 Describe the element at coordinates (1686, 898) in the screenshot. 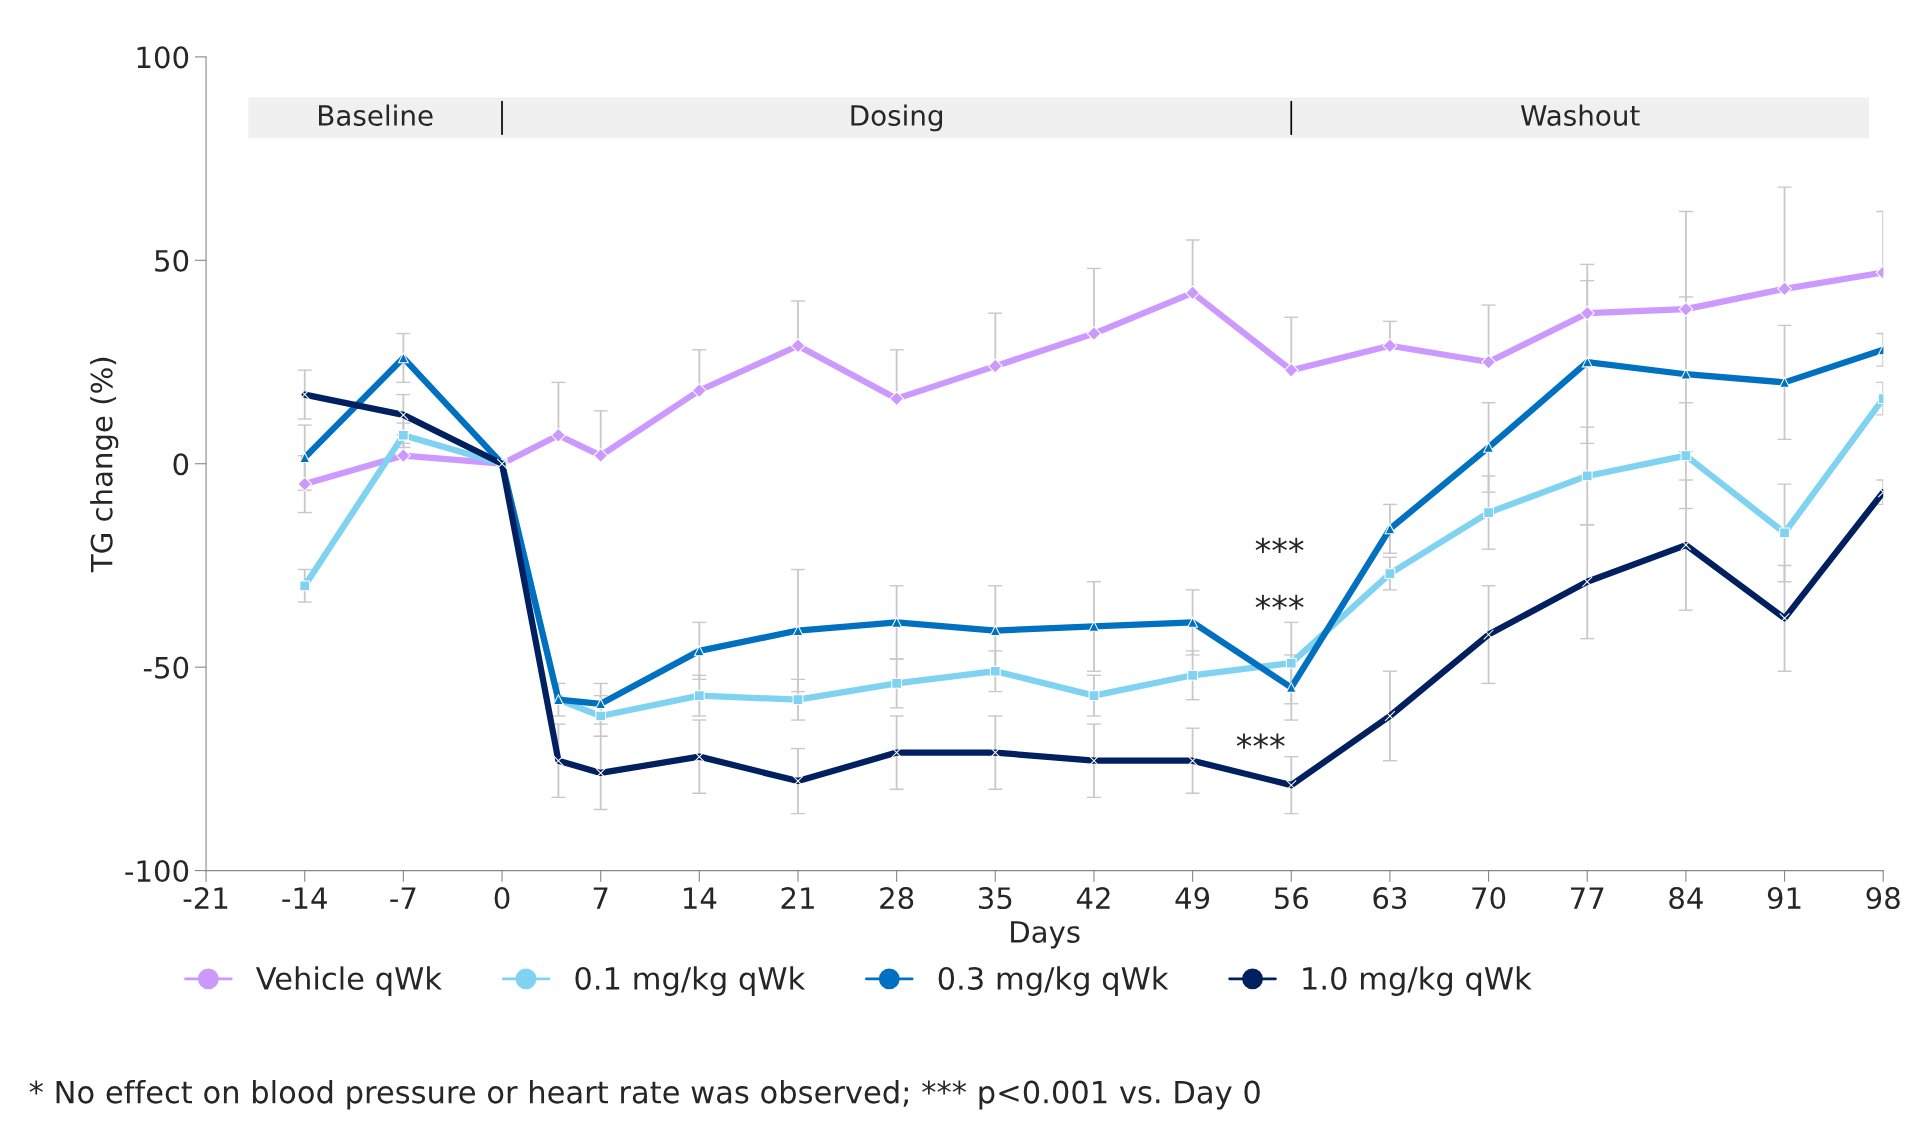

I see `x-tick-label: 84` at that location.